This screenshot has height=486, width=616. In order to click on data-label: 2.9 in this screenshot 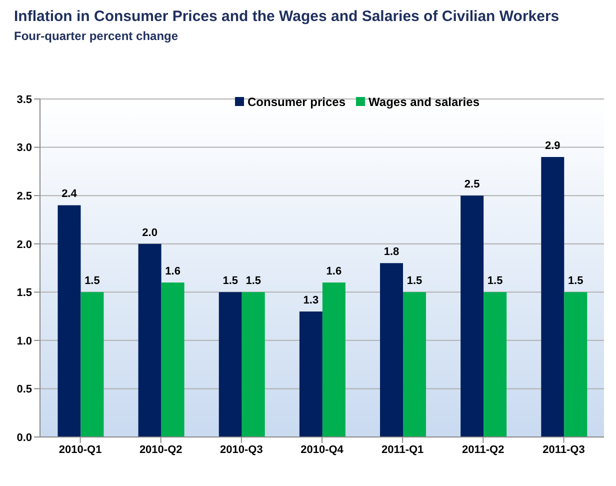, I will do `click(552, 146)`.